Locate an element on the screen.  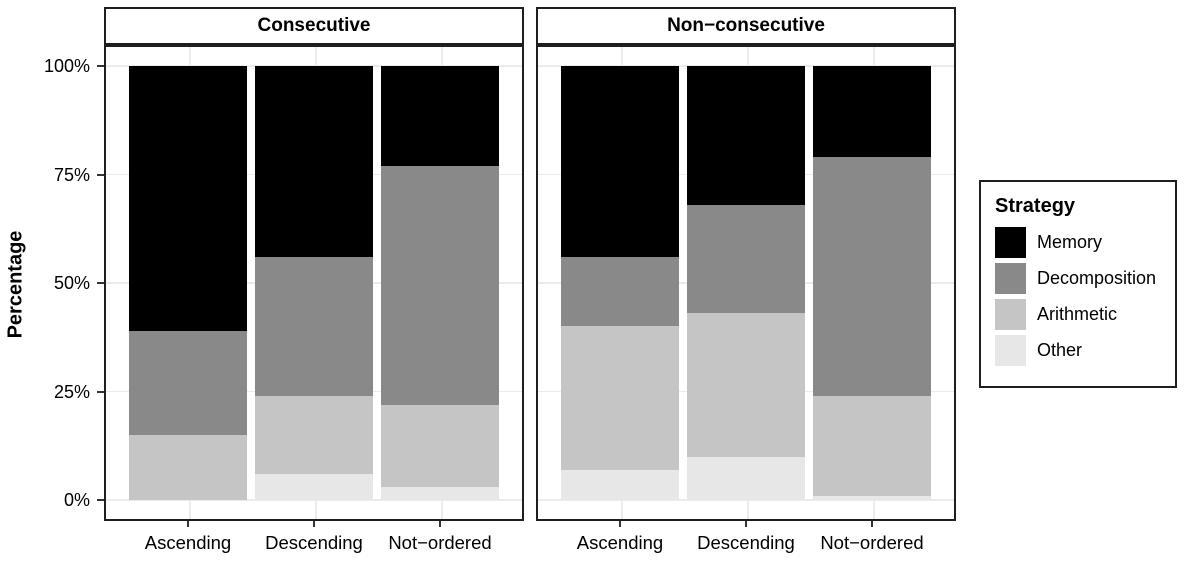
y-axis-title: Percentage is located at coordinates (15, 284).